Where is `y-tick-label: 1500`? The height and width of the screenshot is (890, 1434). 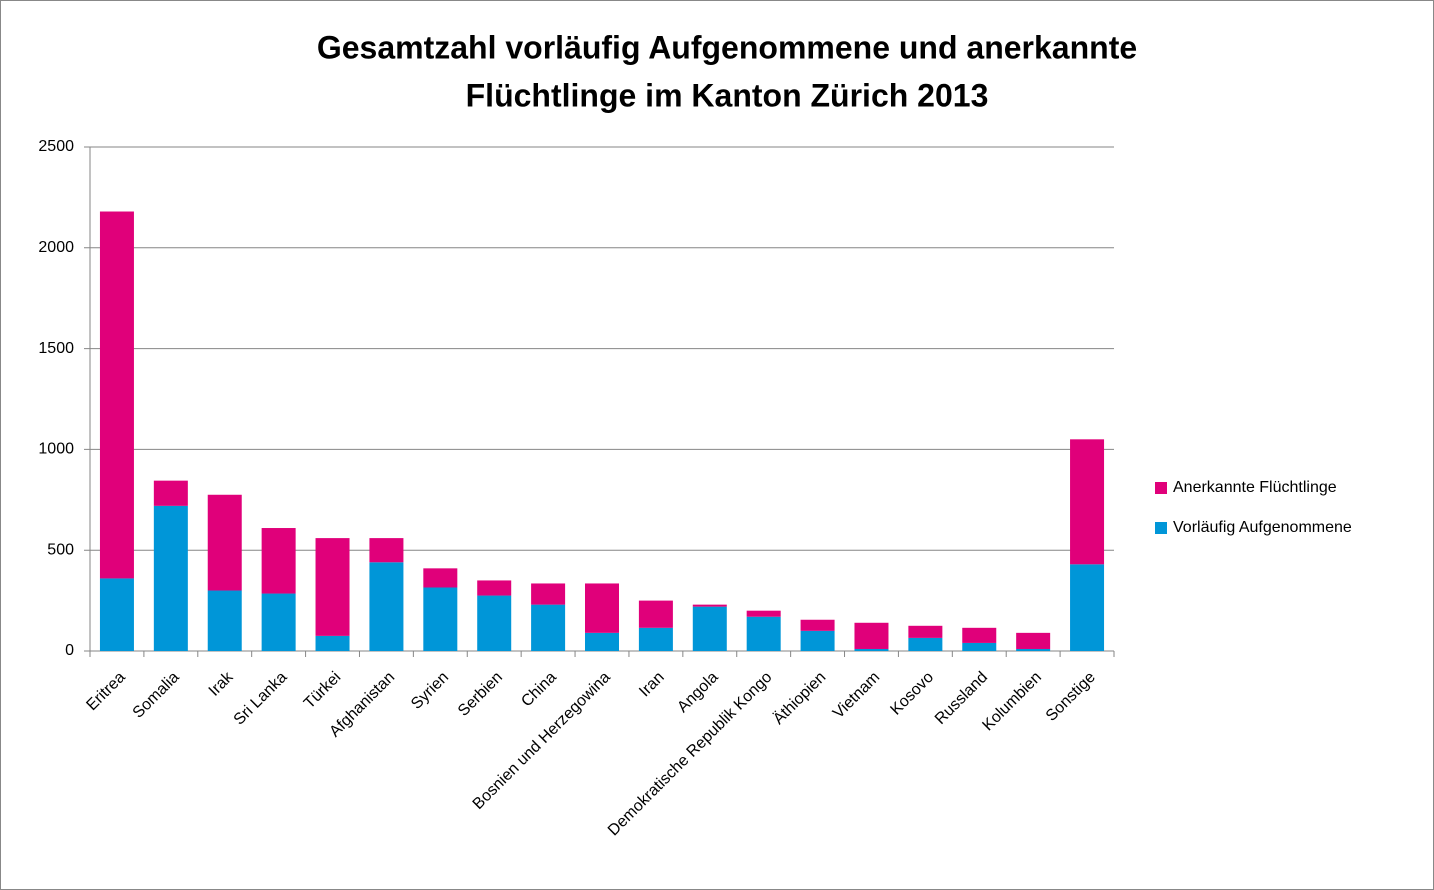
y-tick-label: 1500 is located at coordinates (56, 348).